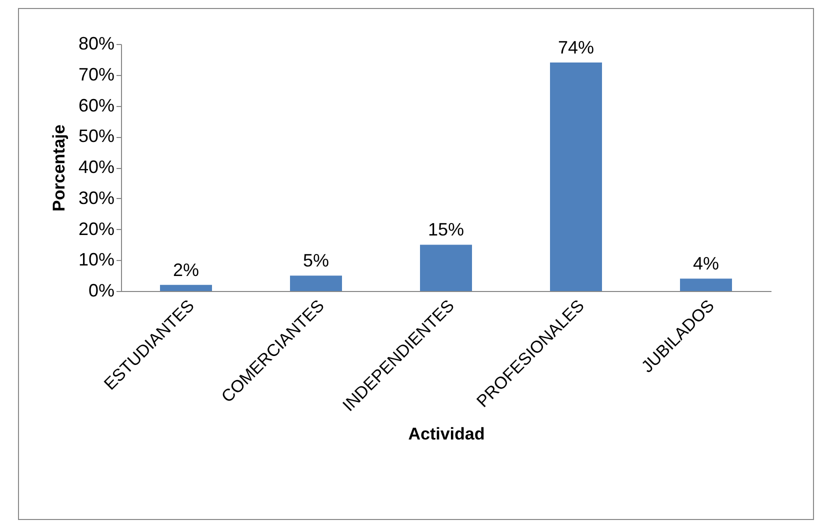 The width and height of the screenshot is (821, 529). I want to click on x-axis-title: Actividad, so click(446, 434).